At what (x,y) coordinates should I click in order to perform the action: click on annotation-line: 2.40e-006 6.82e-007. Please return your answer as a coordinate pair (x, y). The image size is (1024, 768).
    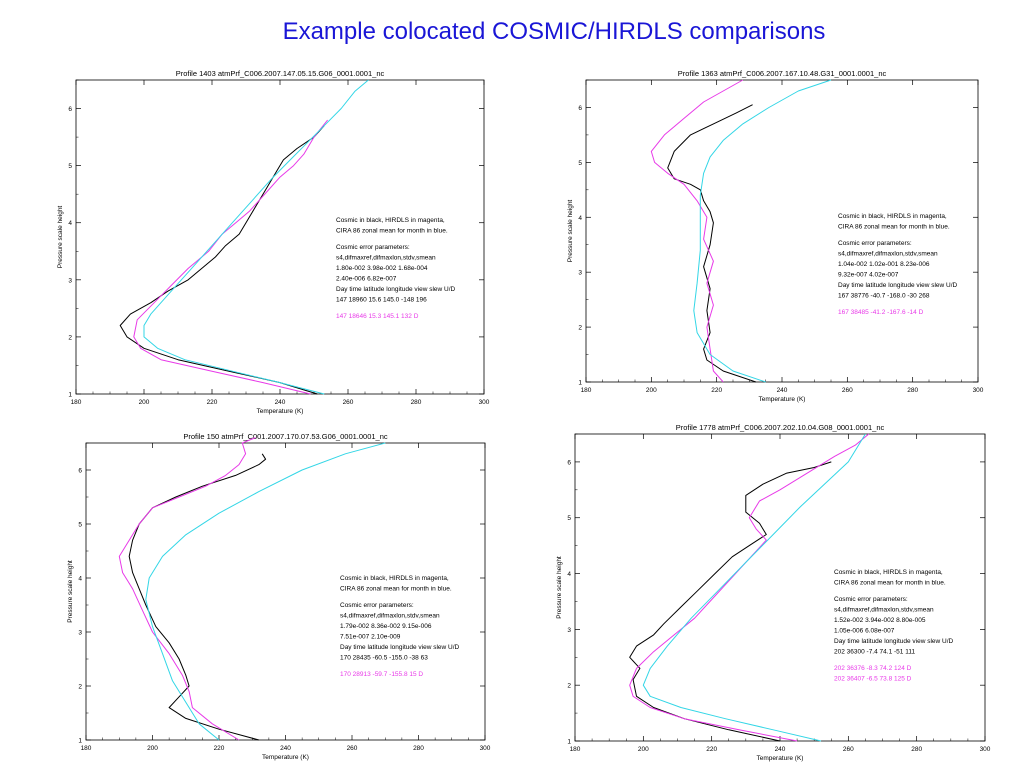
    Looking at the image, I should click on (366, 279).